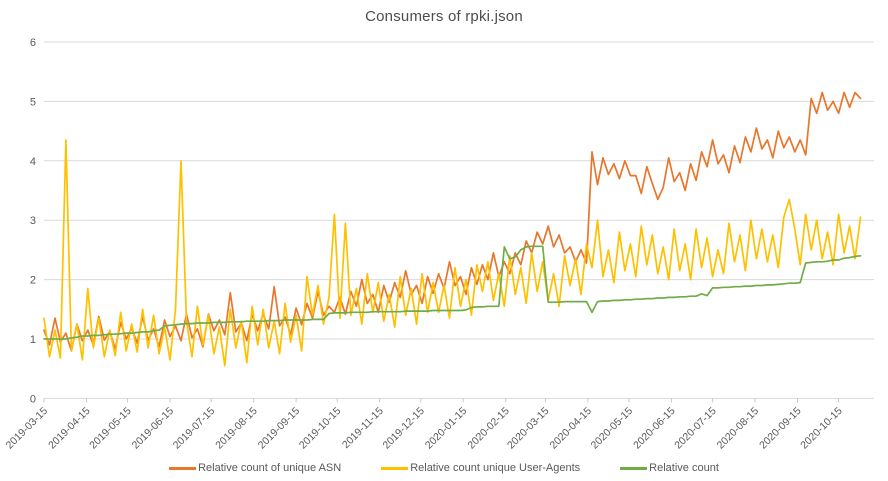  I want to click on x-axis-tick-label: 2019-05-15, so click(110, 428).